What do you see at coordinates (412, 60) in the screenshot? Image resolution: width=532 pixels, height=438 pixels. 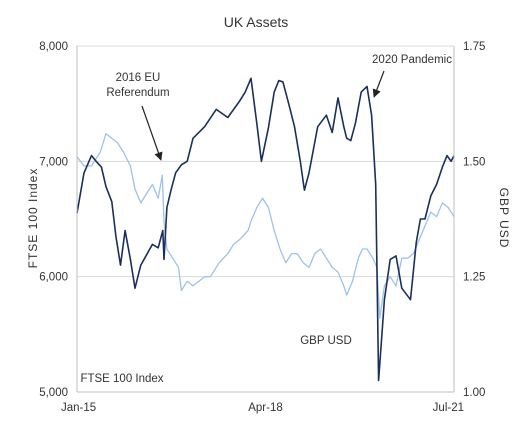 I see `annotation-pandemic: 2020 Pandemic` at bounding box center [412, 60].